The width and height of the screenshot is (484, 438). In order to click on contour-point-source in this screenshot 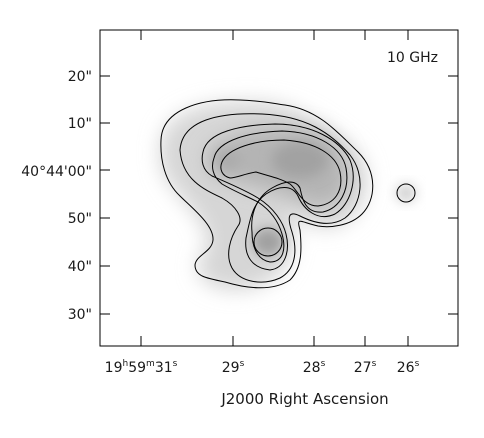, I will do `click(406, 193)`.